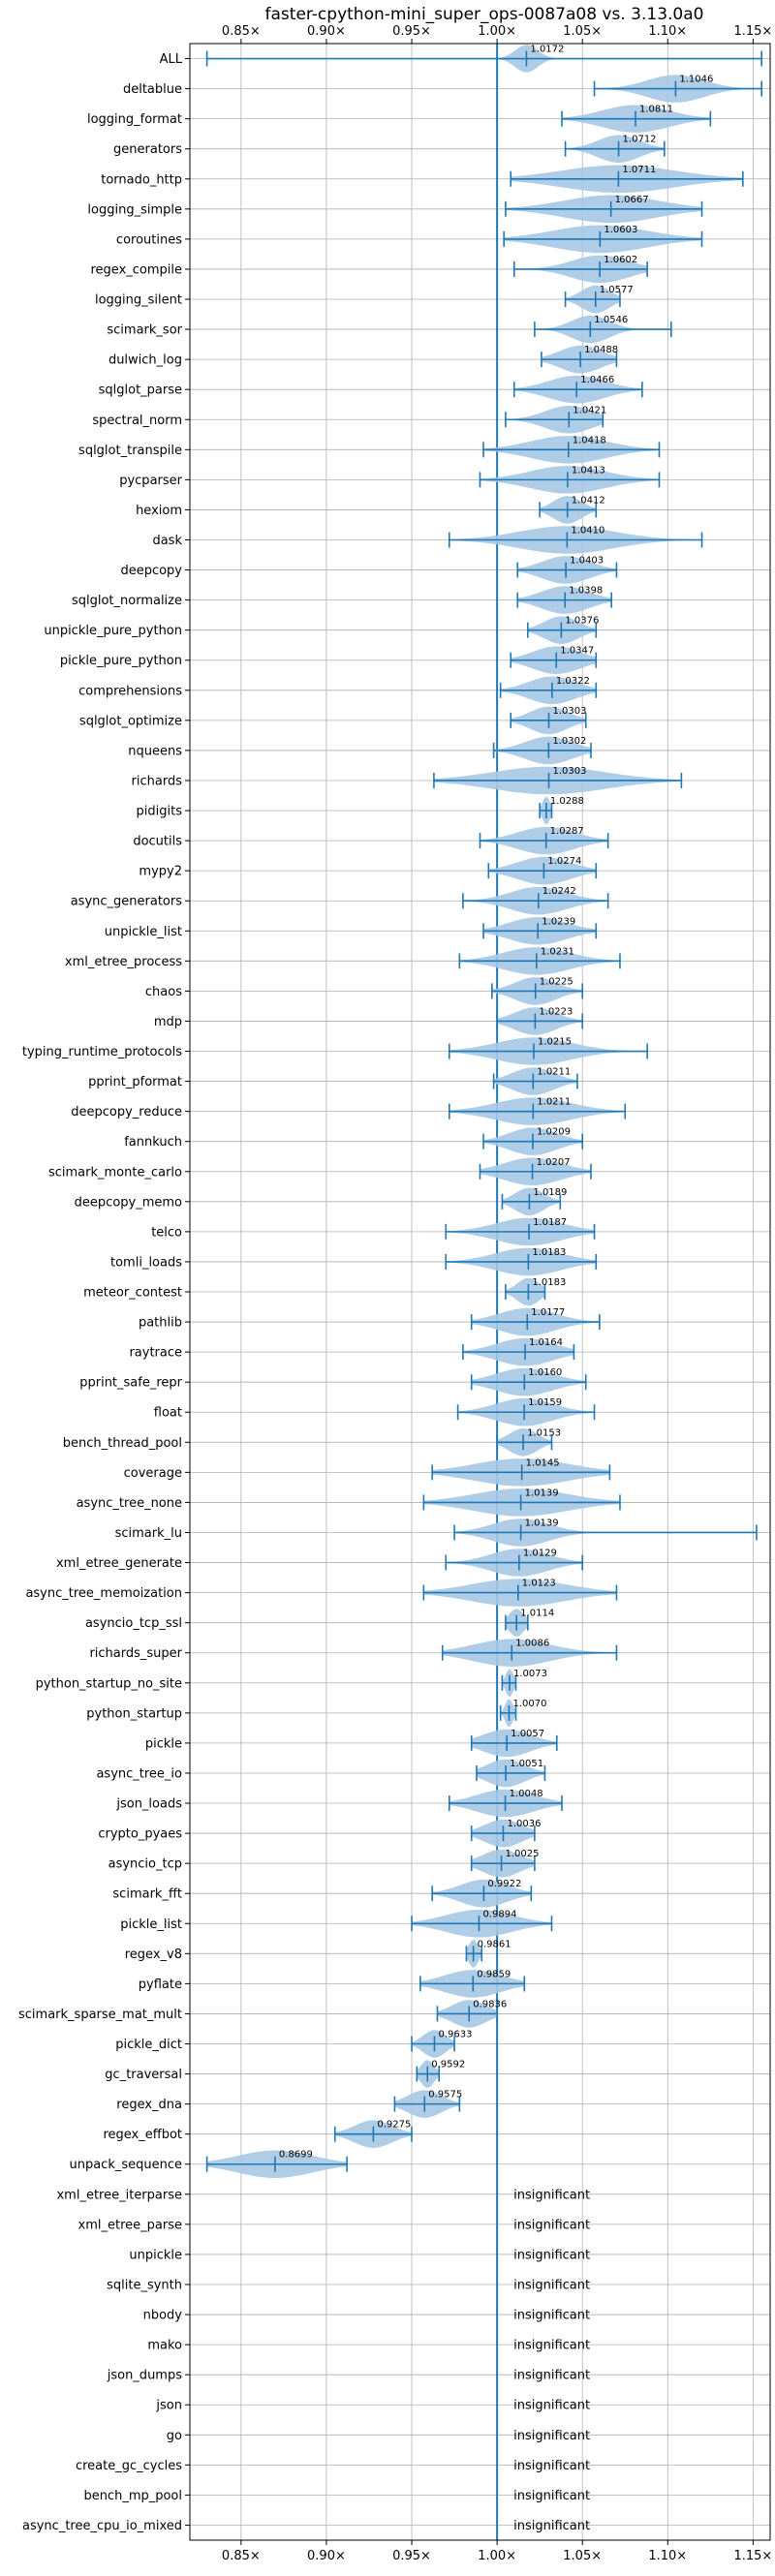 The image size is (775, 2576). Describe the element at coordinates (696, 80) in the screenshot. I see `value-label: 1.1046` at that location.